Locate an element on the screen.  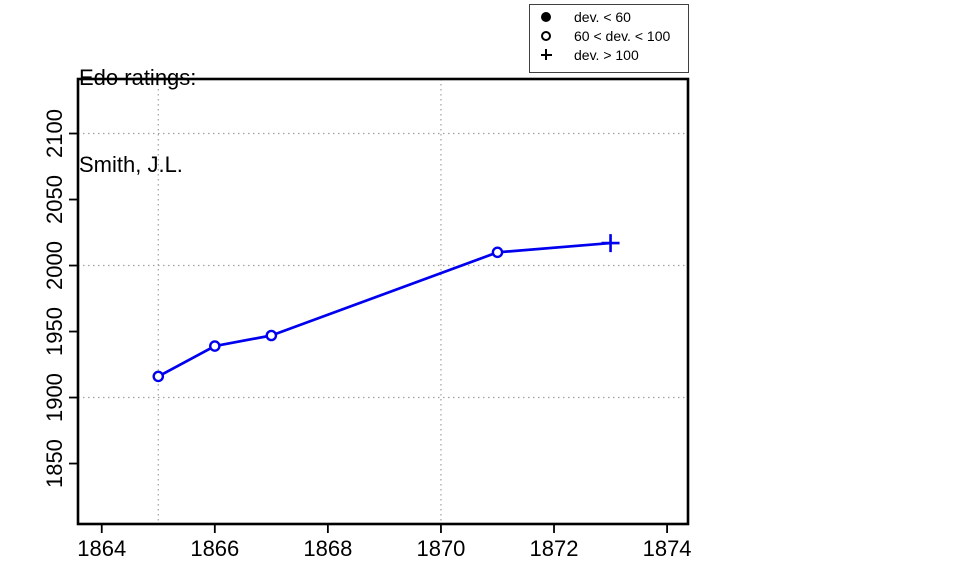
x-tick-label: 1872 is located at coordinates (554, 548).